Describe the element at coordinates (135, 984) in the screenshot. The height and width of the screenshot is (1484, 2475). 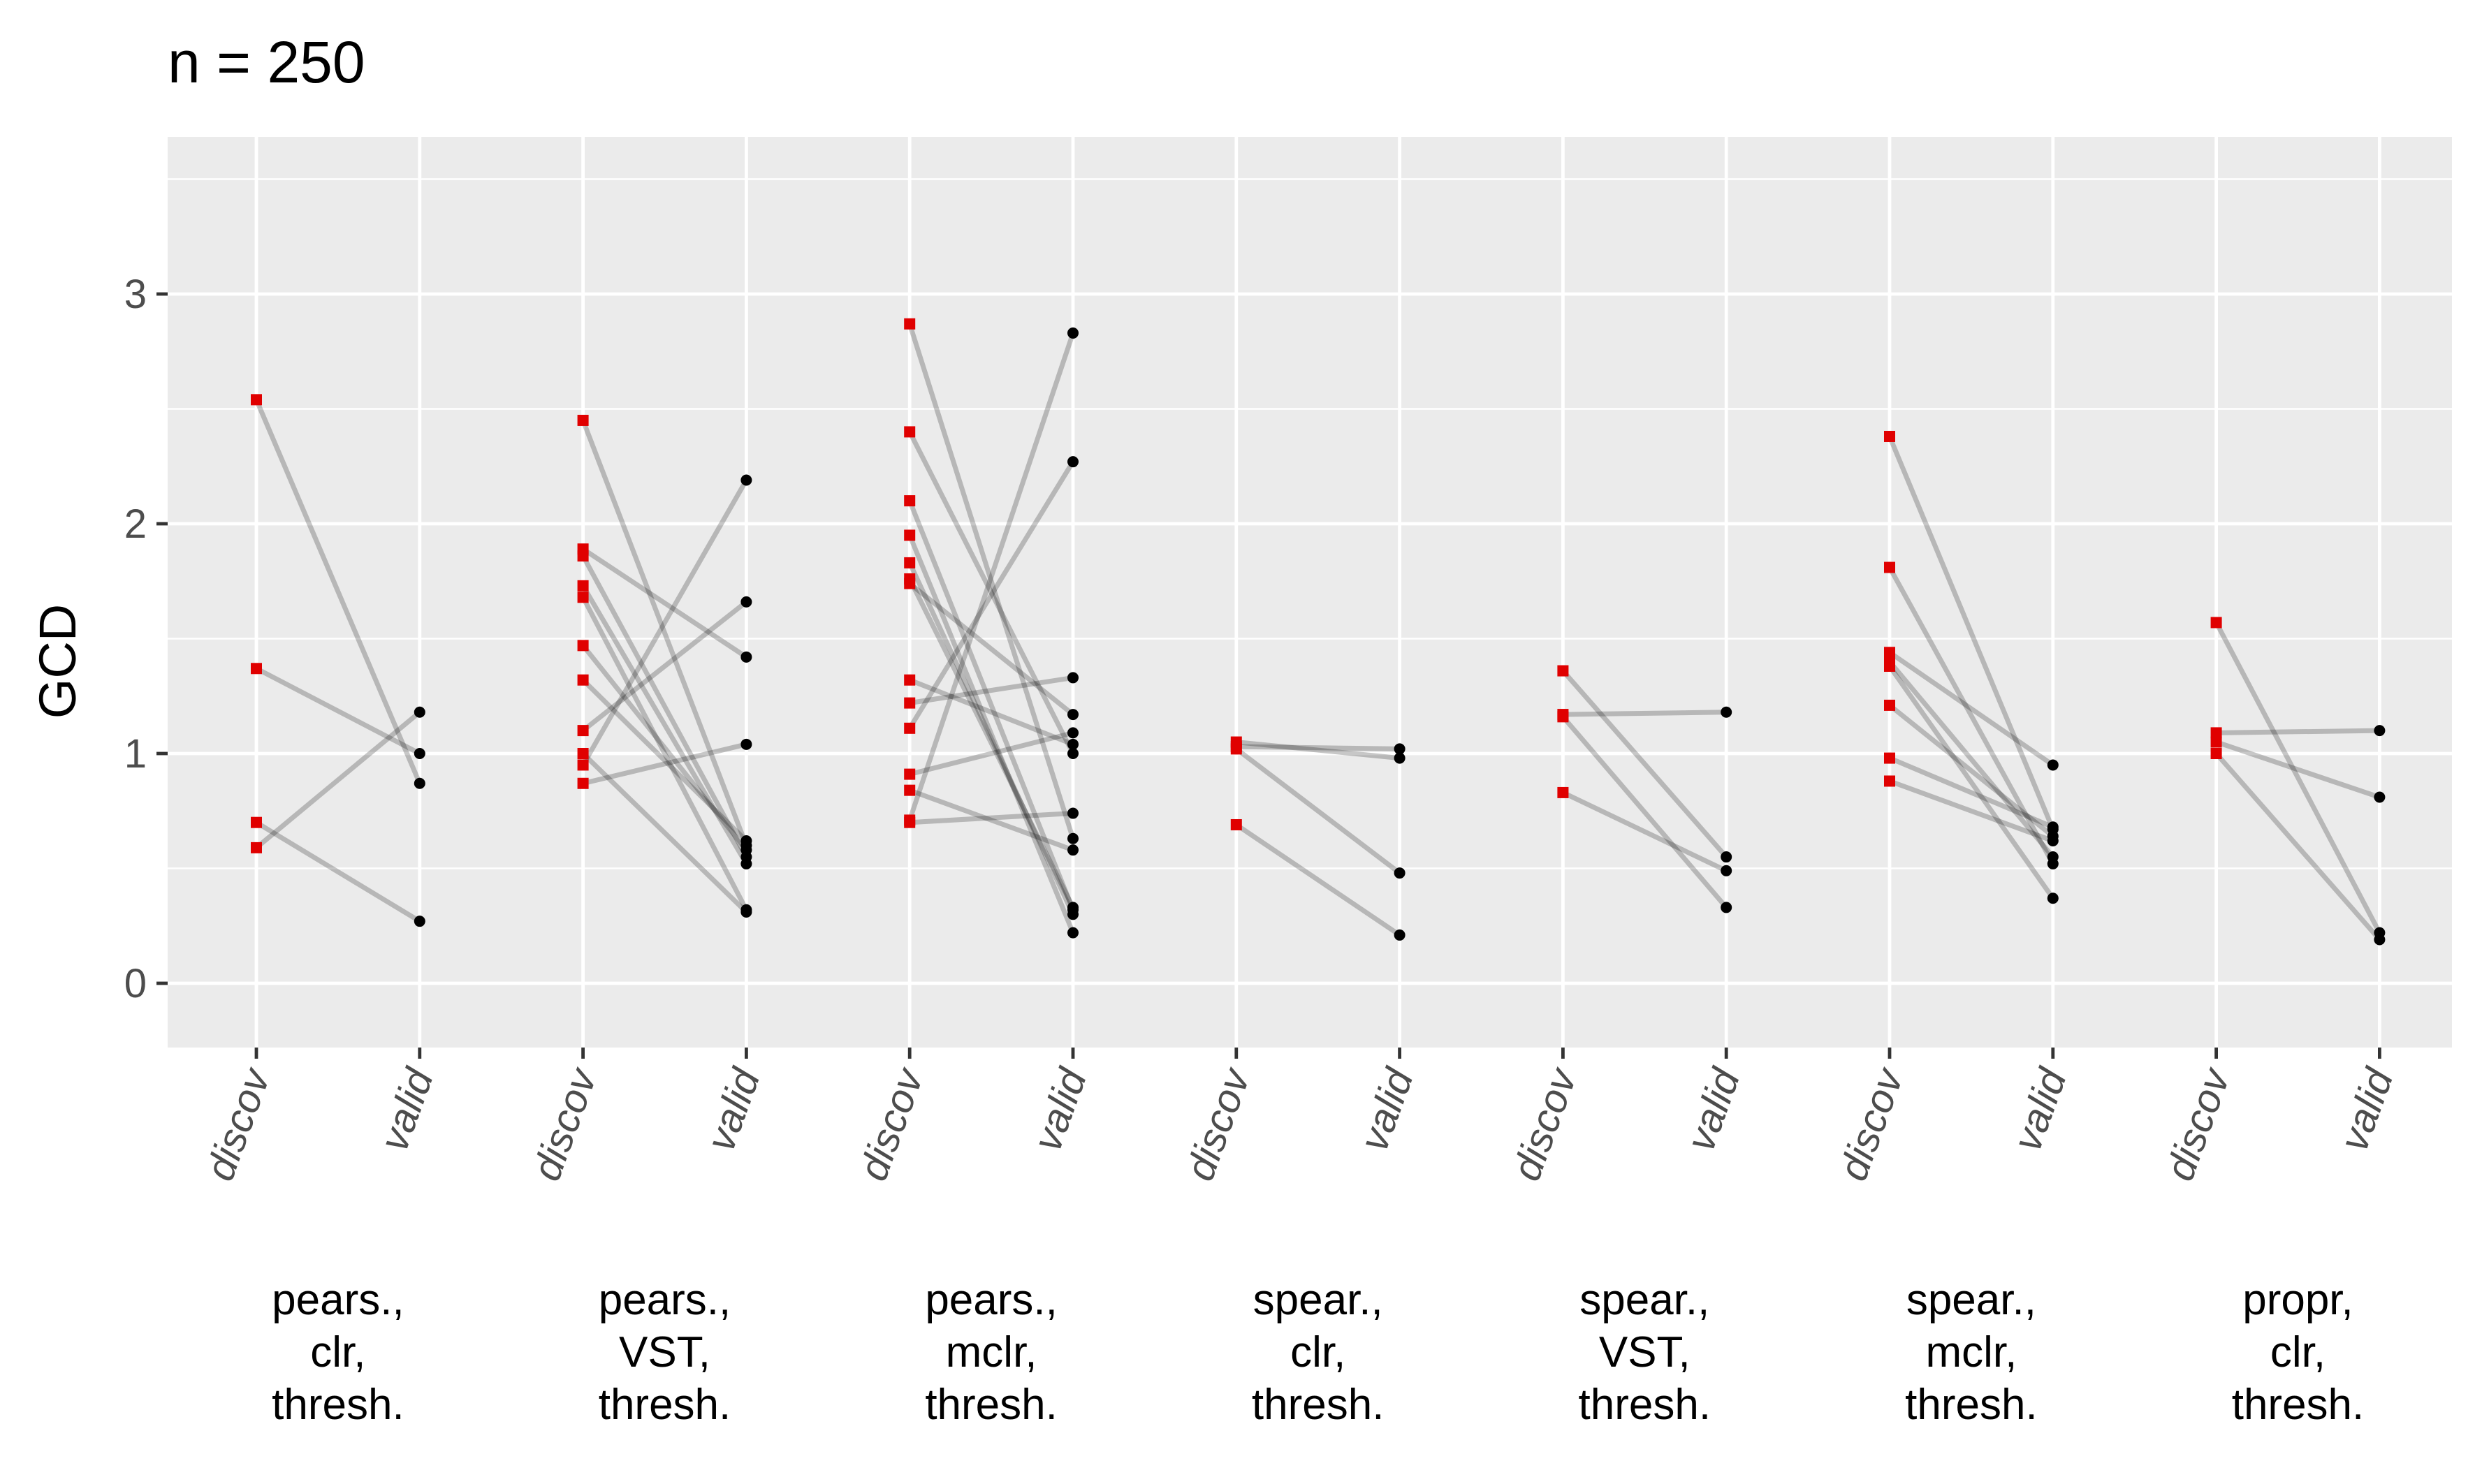
I see `y-tick-label: 0` at that location.